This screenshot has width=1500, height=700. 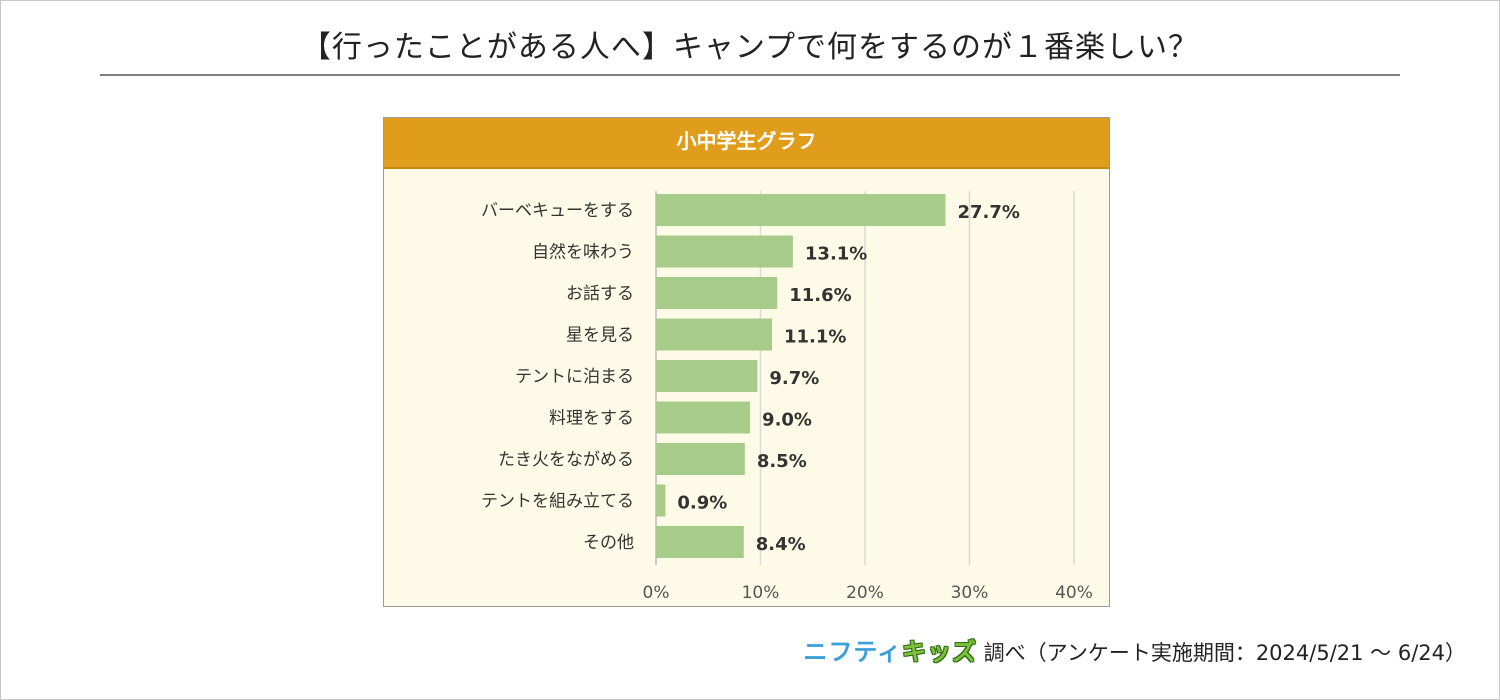 What do you see at coordinates (836, 254) in the screenshot?
I see `value-label: 13.1%` at bounding box center [836, 254].